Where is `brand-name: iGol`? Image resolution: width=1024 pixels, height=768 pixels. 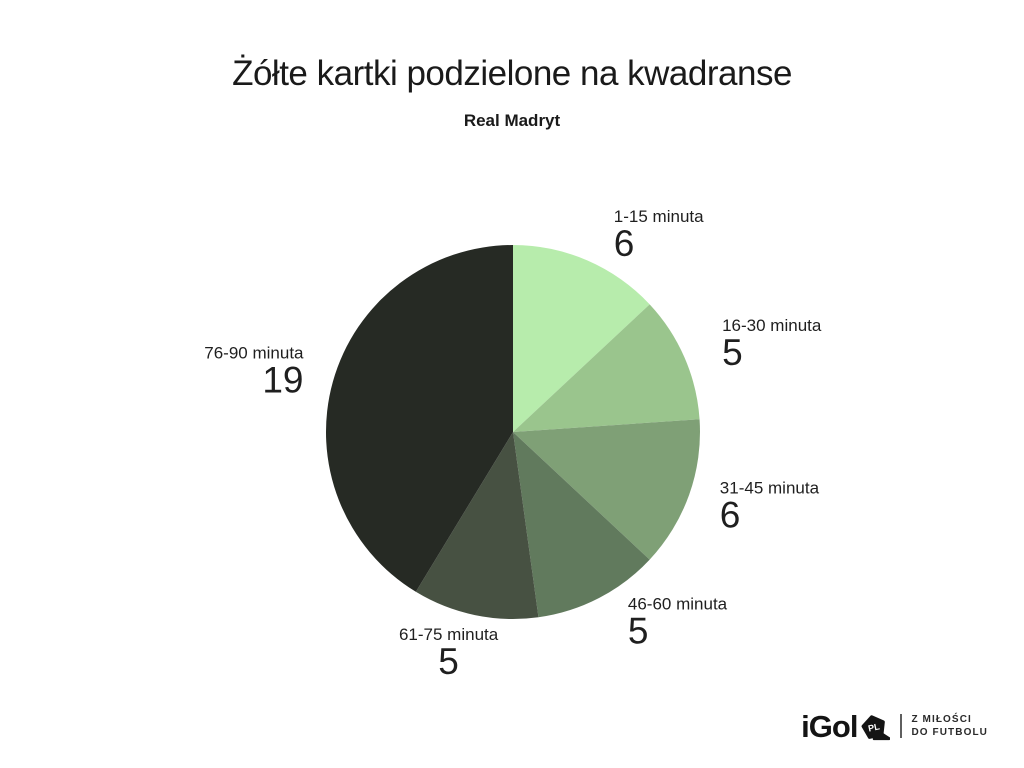
brand-name: iGol is located at coordinates (829, 726).